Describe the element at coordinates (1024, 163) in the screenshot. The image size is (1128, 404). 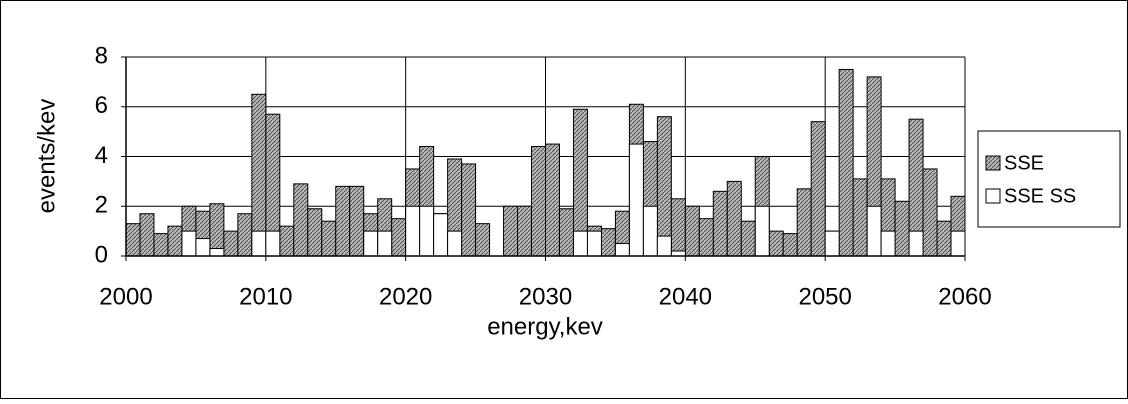
I see `legend-label: SSE` at that location.